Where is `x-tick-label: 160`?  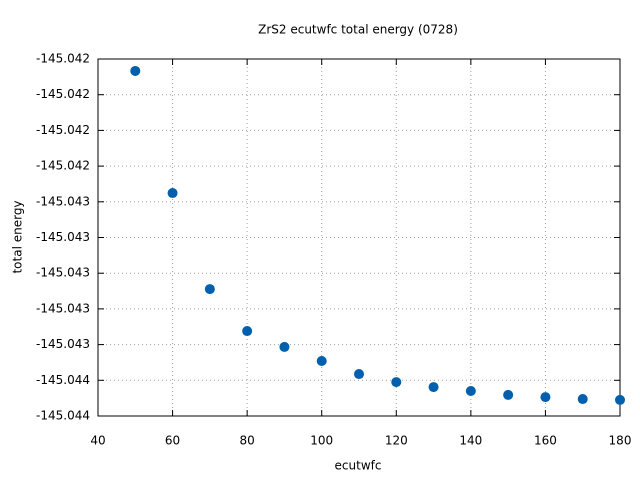 x-tick-label: 160 is located at coordinates (545, 441).